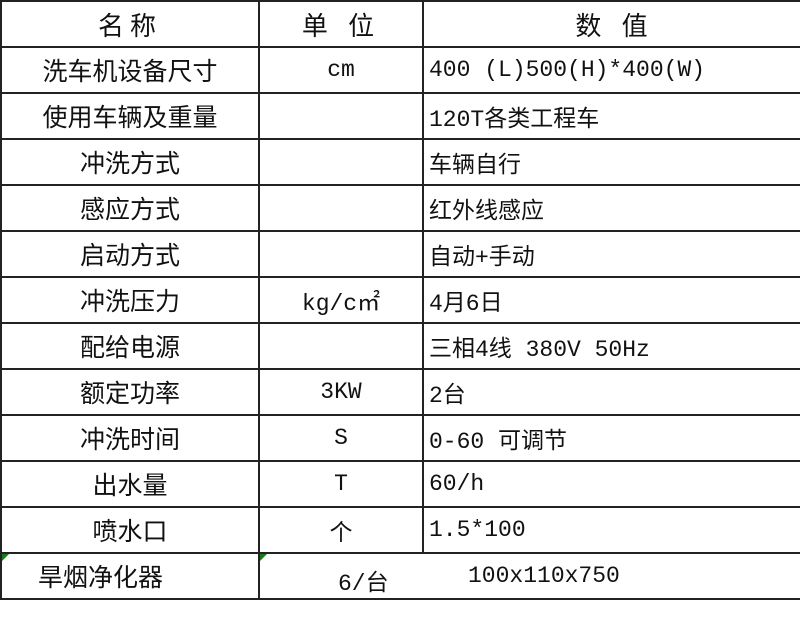  I want to click on cell-merged: 6/台 100x110x750, so click(529, 576).